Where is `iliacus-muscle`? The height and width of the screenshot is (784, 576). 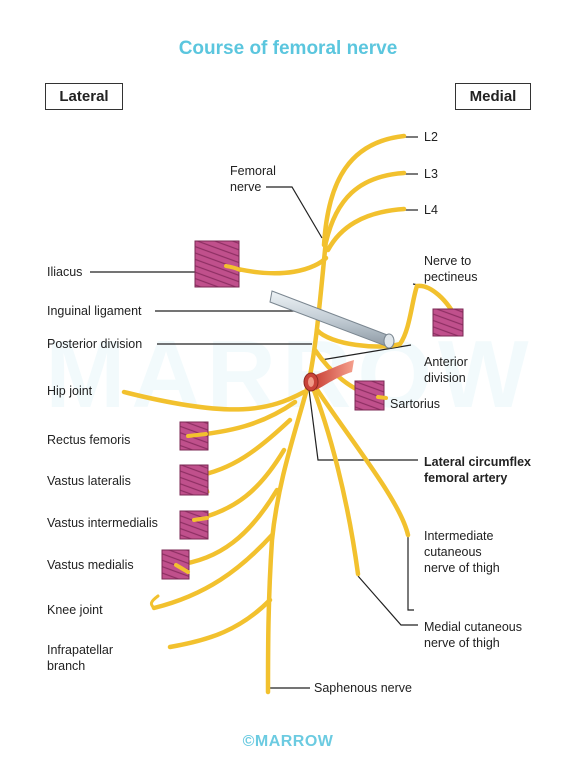 iliacus-muscle is located at coordinates (217, 264).